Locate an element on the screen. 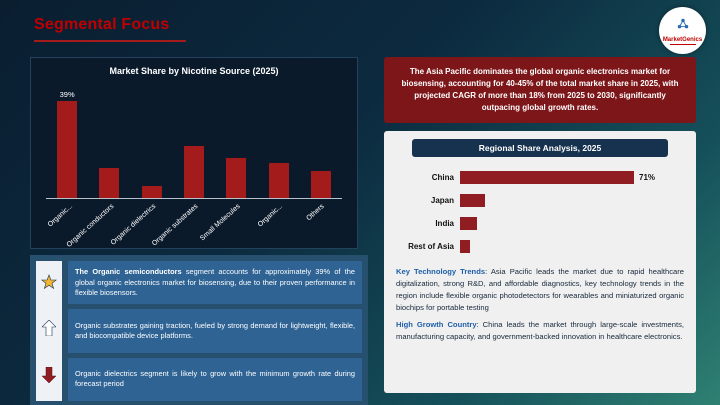 The height and width of the screenshot is (405, 720). down-arrow-icon is located at coordinates (49, 377).